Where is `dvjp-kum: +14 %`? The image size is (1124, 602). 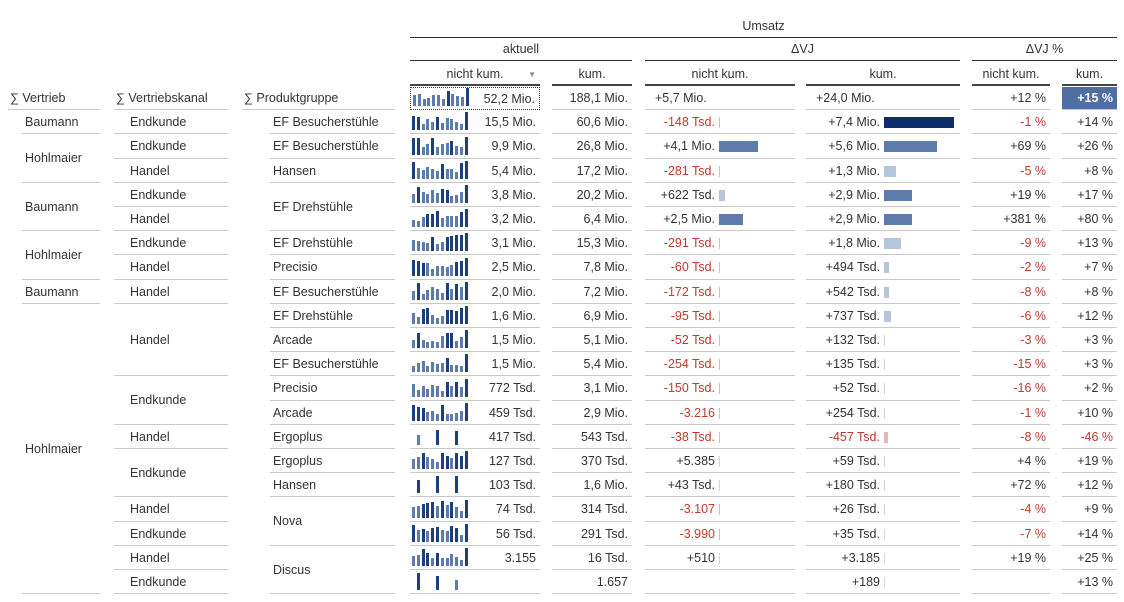
dvjp-kum: +14 % is located at coordinates (1089, 123).